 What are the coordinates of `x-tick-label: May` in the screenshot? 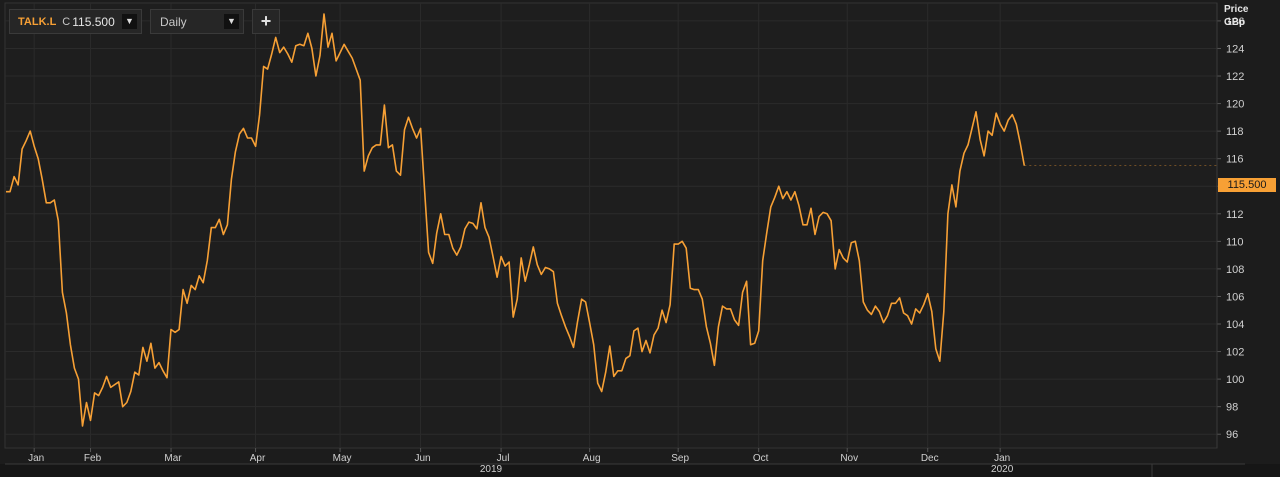 It's located at (342, 458).